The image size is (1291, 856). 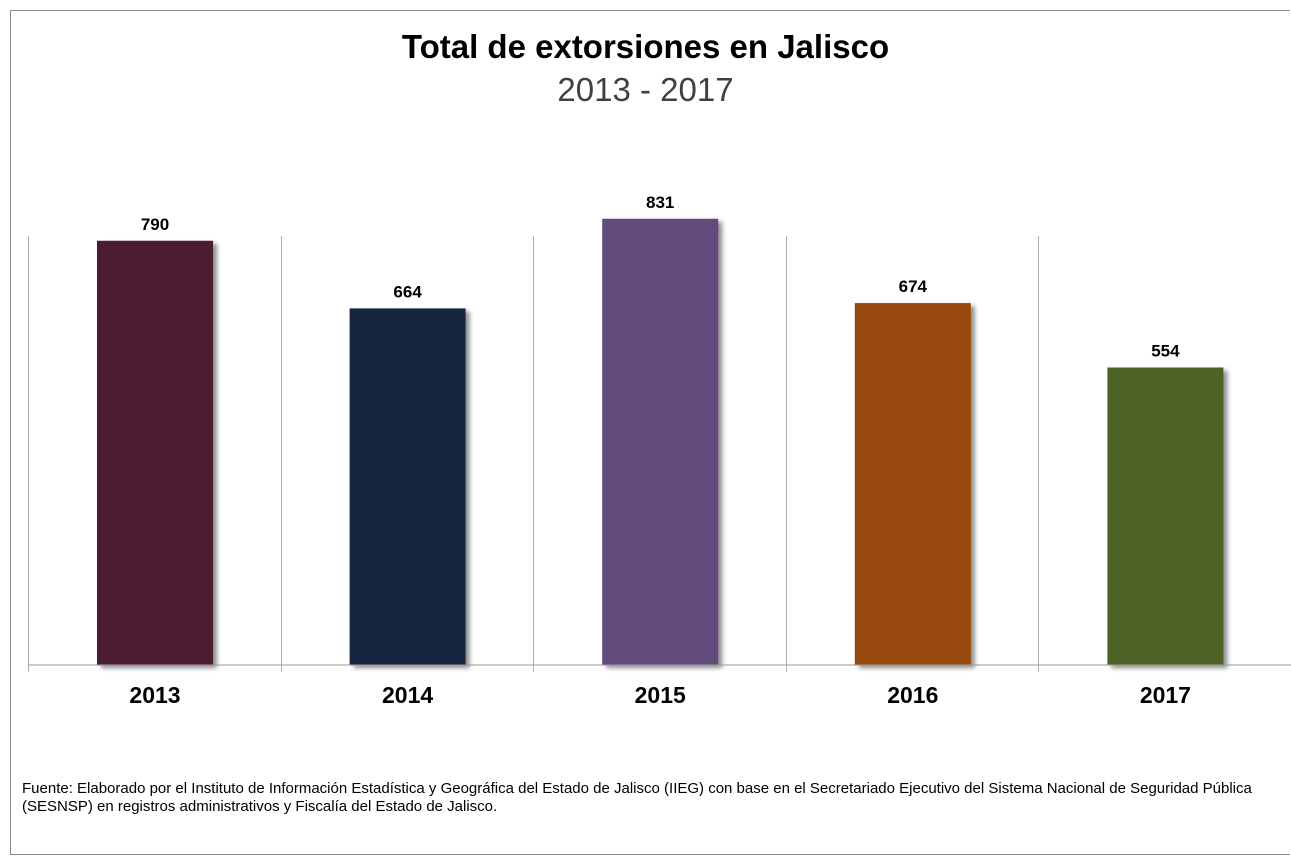 I want to click on category-label-2013: 2013, so click(x=154, y=695).